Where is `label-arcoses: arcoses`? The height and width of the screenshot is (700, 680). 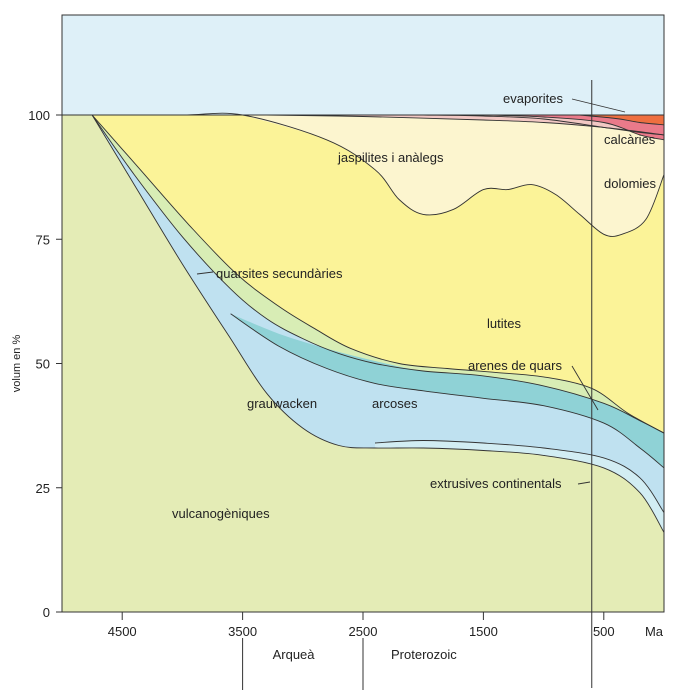 label-arcoses: arcoses is located at coordinates (395, 403).